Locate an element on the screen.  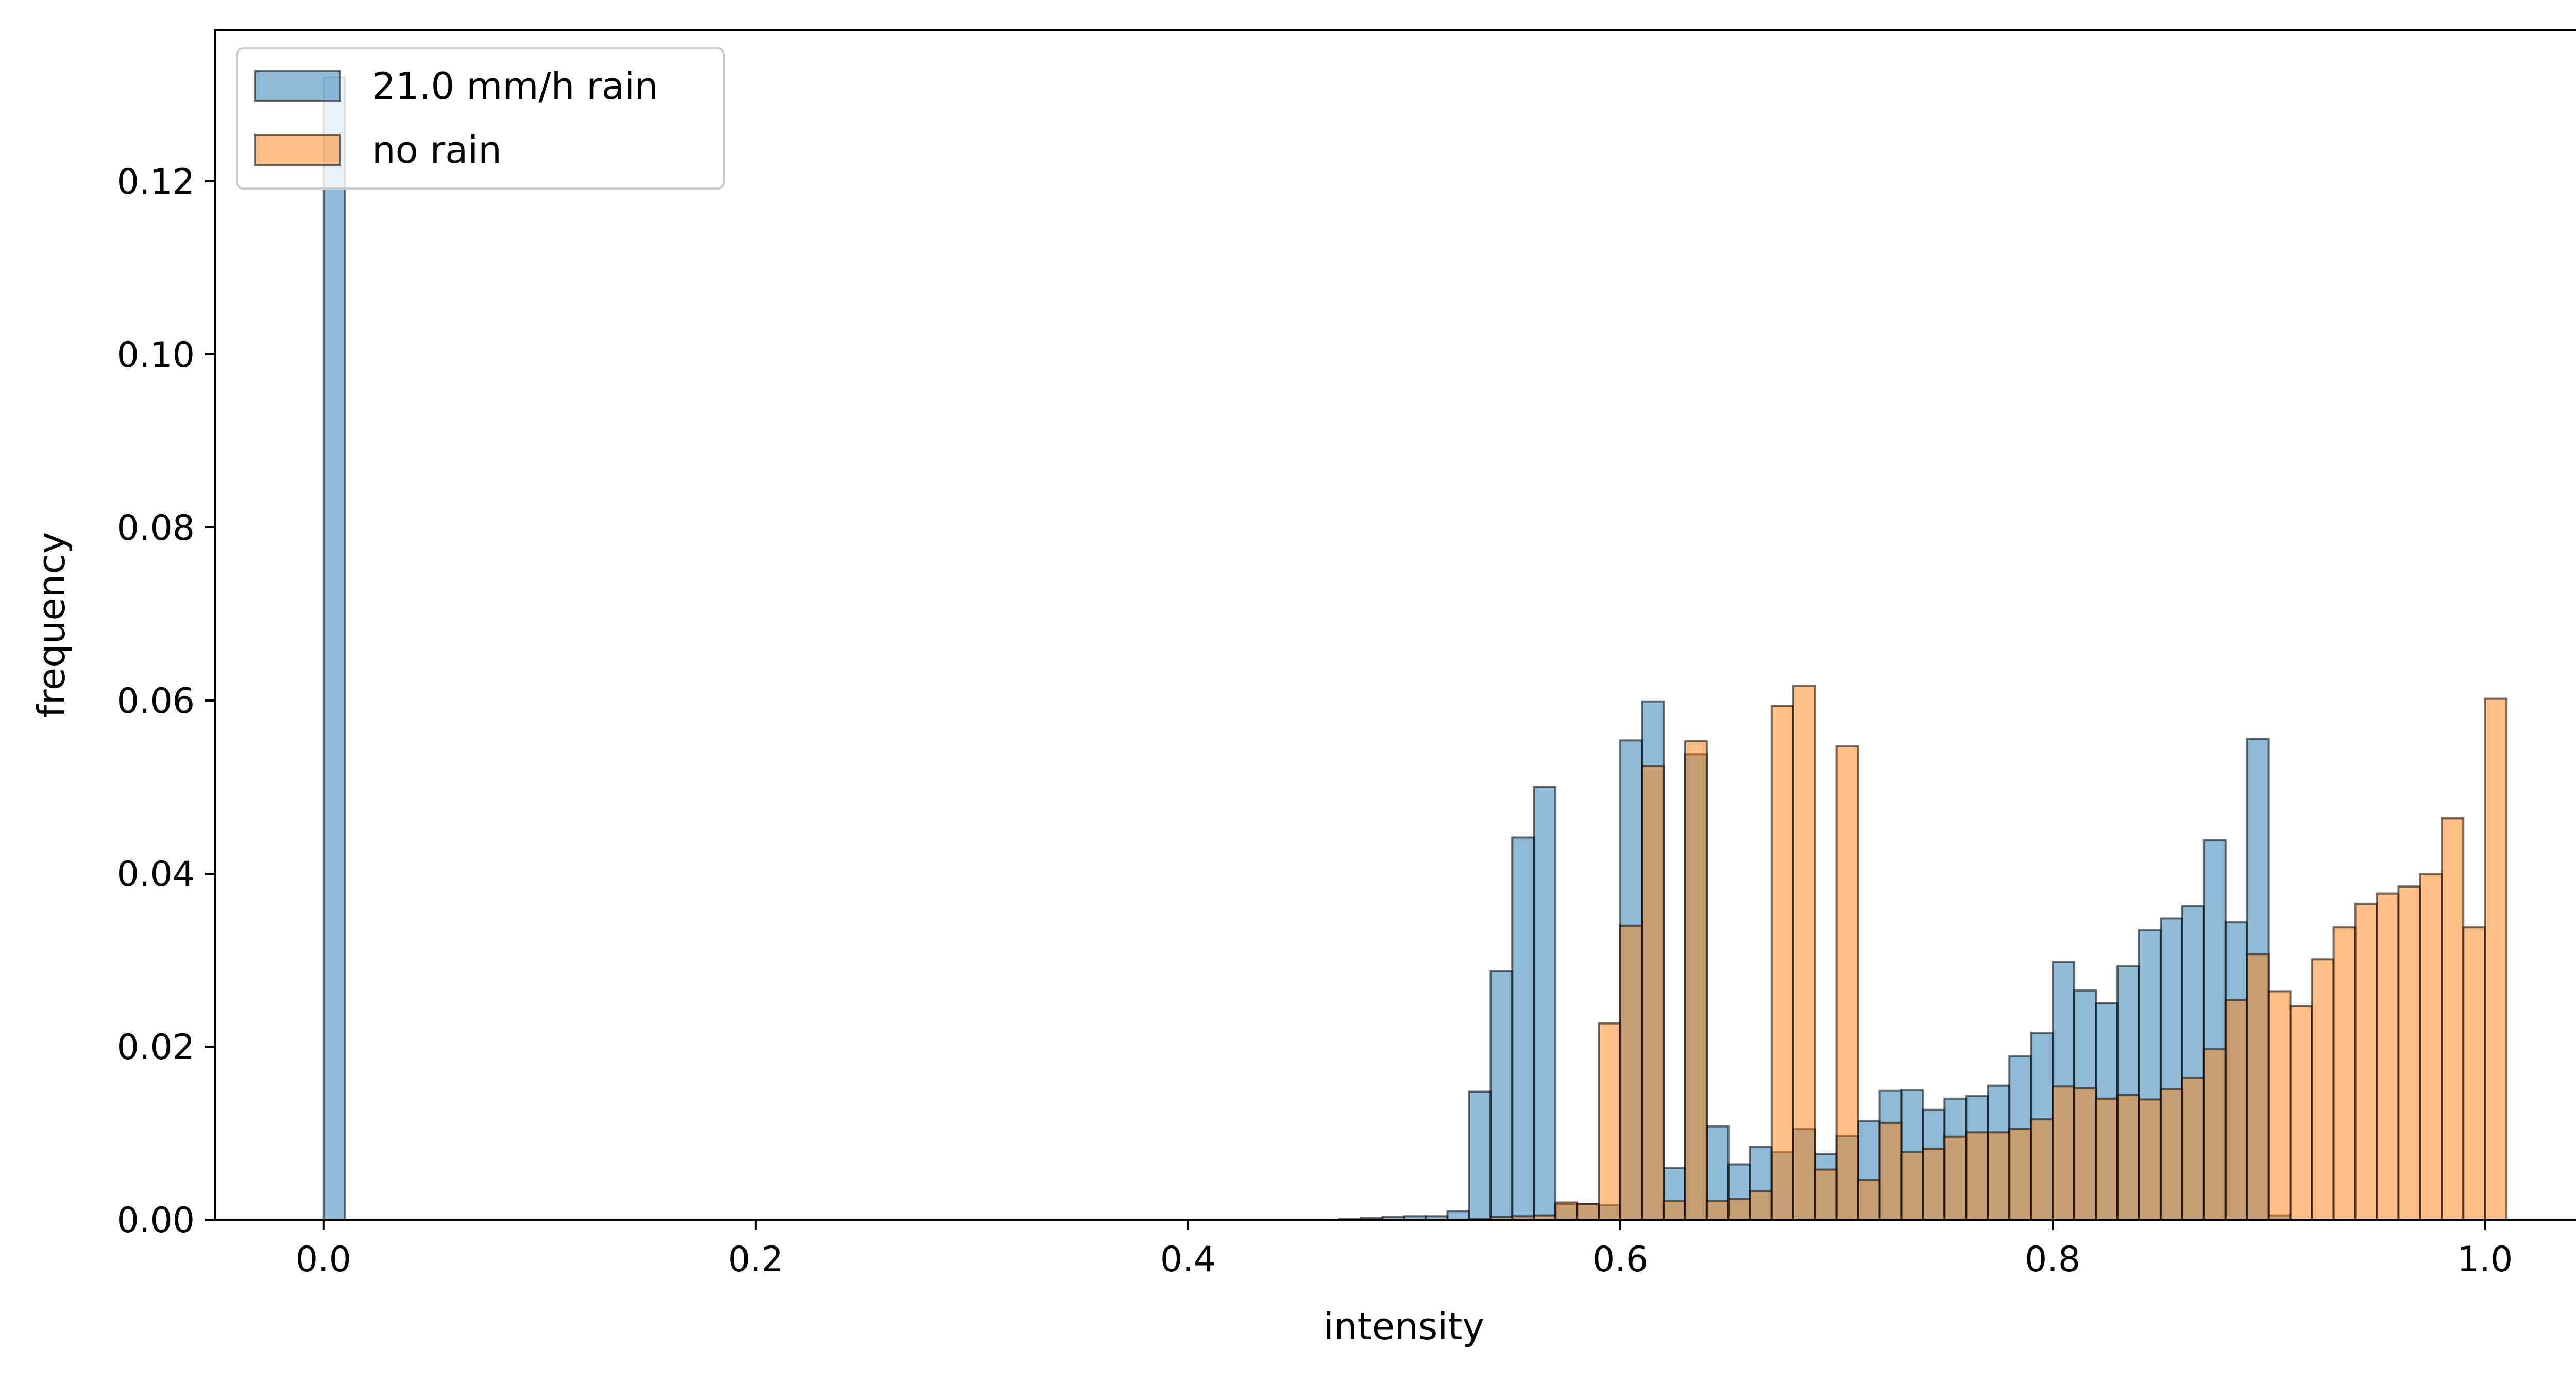
x-axis-label: intensity is located at coordinates (1404, 1327).